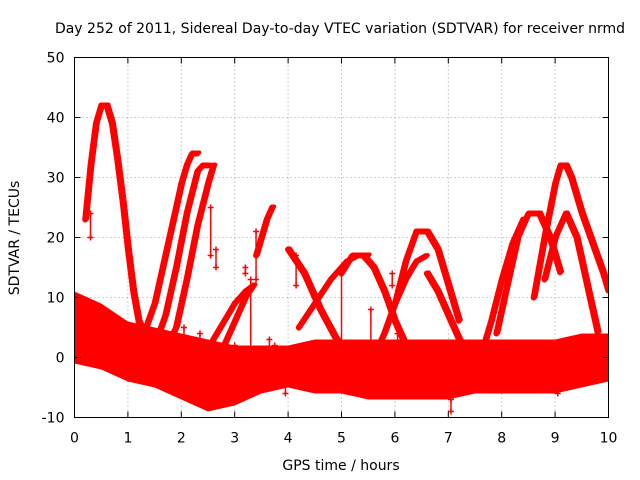  What do you see at coordinates (501, 439) in the screenshot?
I see `x-tick-label: 8` at bounding box center [501, 439].